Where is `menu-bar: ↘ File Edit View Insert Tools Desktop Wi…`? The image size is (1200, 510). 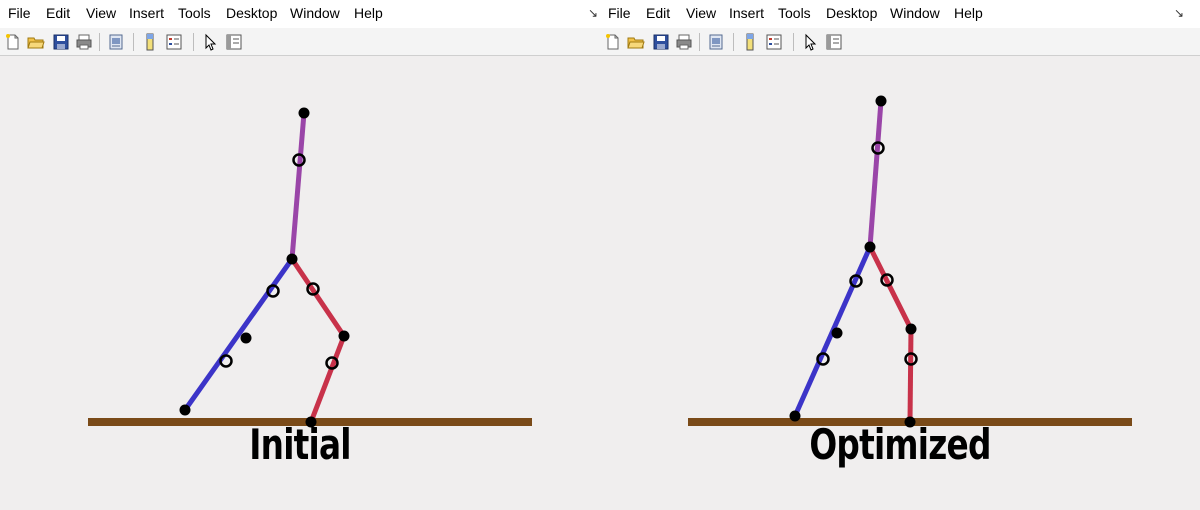 menu-bar: ↘ File Edit View Insert Tools Desktop Wi… is located at coordinates (894, 13).